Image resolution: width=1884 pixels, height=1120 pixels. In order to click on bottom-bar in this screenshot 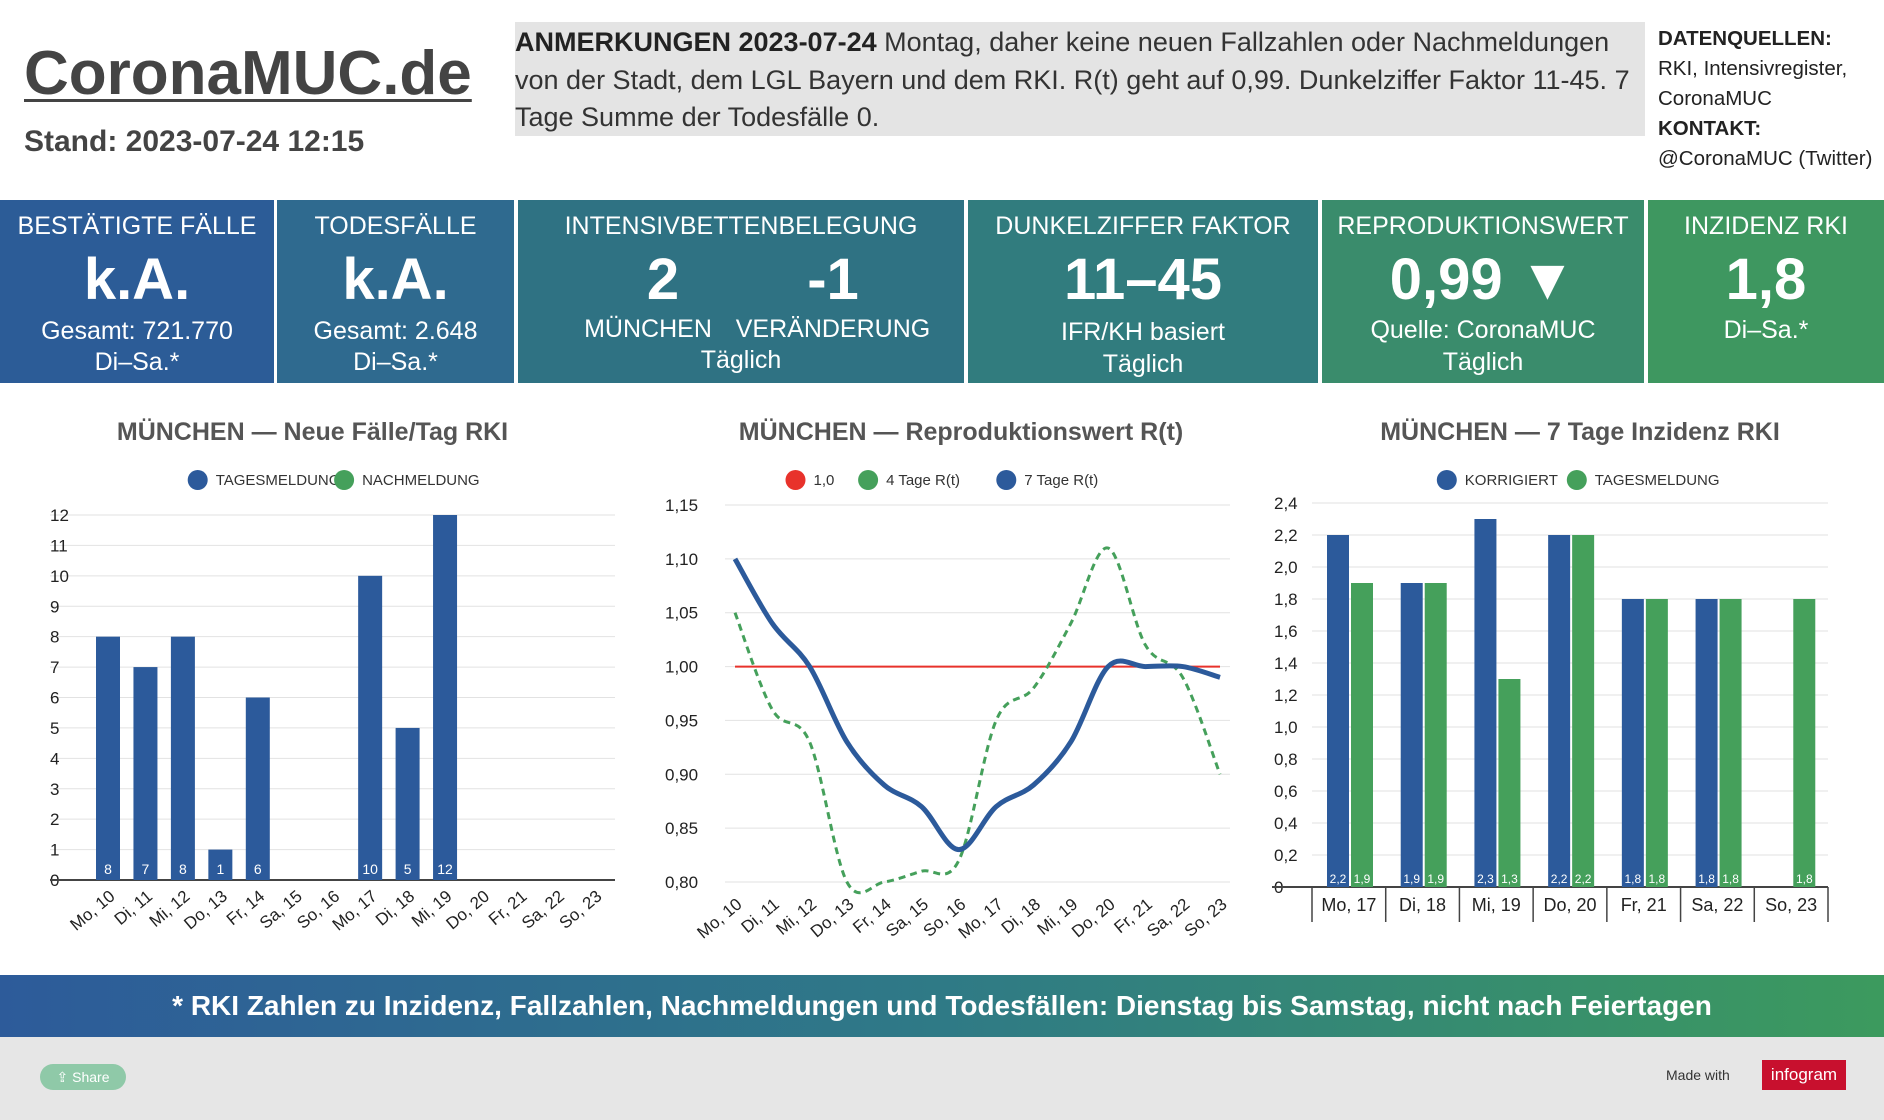, I will do `click(942, 1078)`.